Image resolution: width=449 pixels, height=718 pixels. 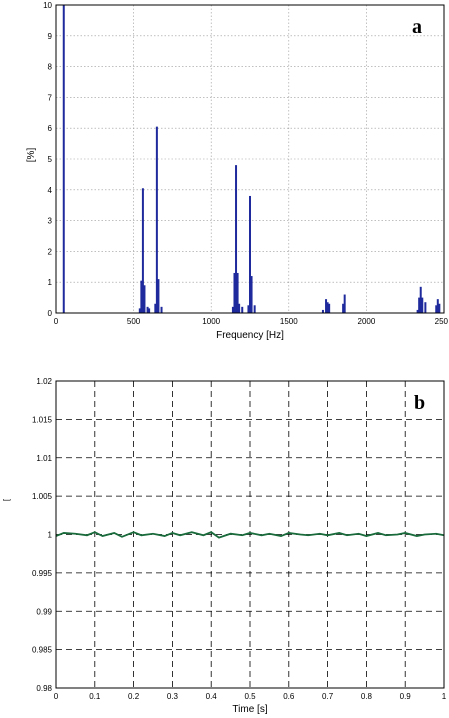 What do you see at coordinates (289, 696) in the screenshot?
I see `x-tick-label: 0.6` at bounding box center [289, 696].